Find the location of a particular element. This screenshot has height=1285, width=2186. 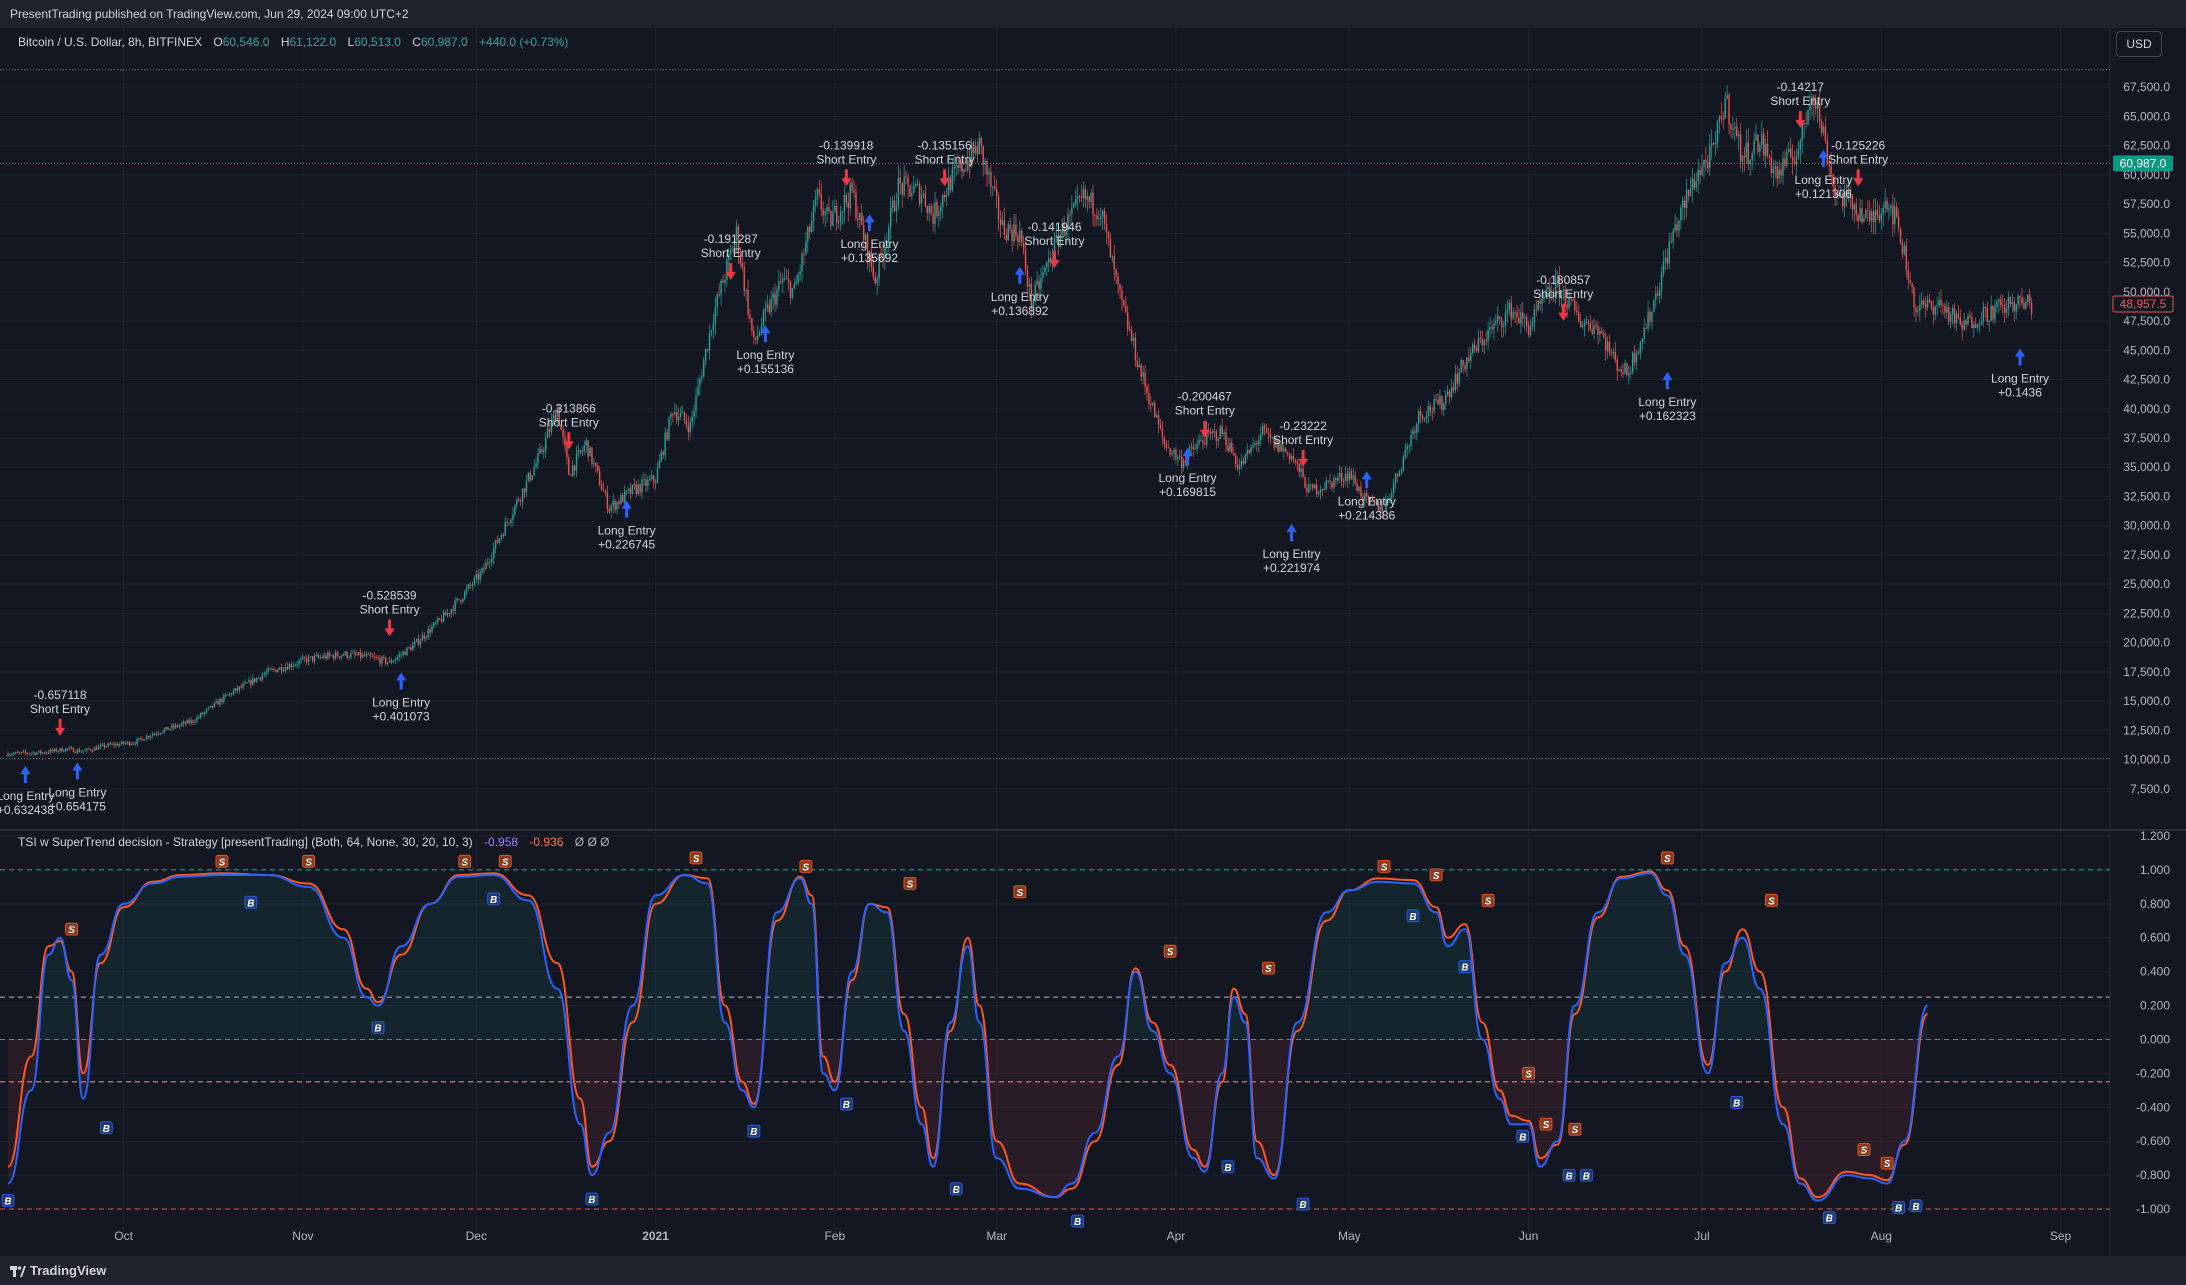

price-tick-label: 12,500.0 is located at coordinates (2146, 730).